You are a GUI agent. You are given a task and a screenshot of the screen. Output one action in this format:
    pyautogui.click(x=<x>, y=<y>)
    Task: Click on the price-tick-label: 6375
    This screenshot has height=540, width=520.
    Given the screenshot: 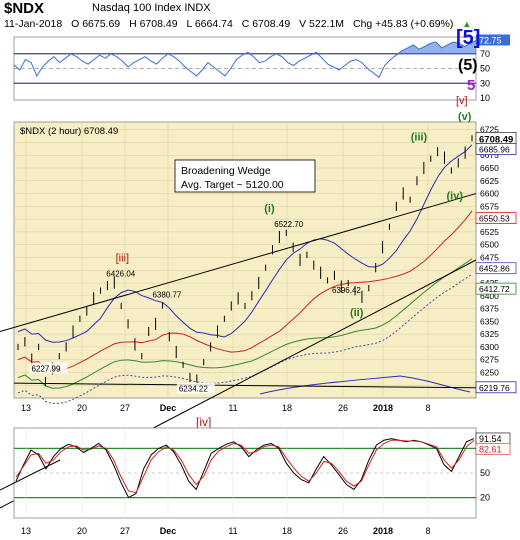 What is the action you would take?
    pyautogui.click(x=489, y=309)
    